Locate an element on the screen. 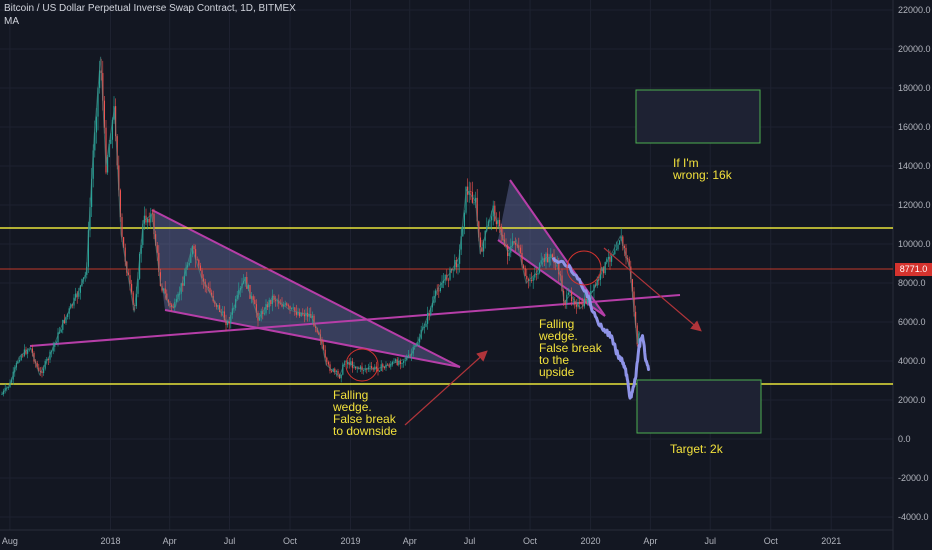 This screenshot has width=932, height=550. y-tick-label: 8000.0 is located at coordinates (912, 283).